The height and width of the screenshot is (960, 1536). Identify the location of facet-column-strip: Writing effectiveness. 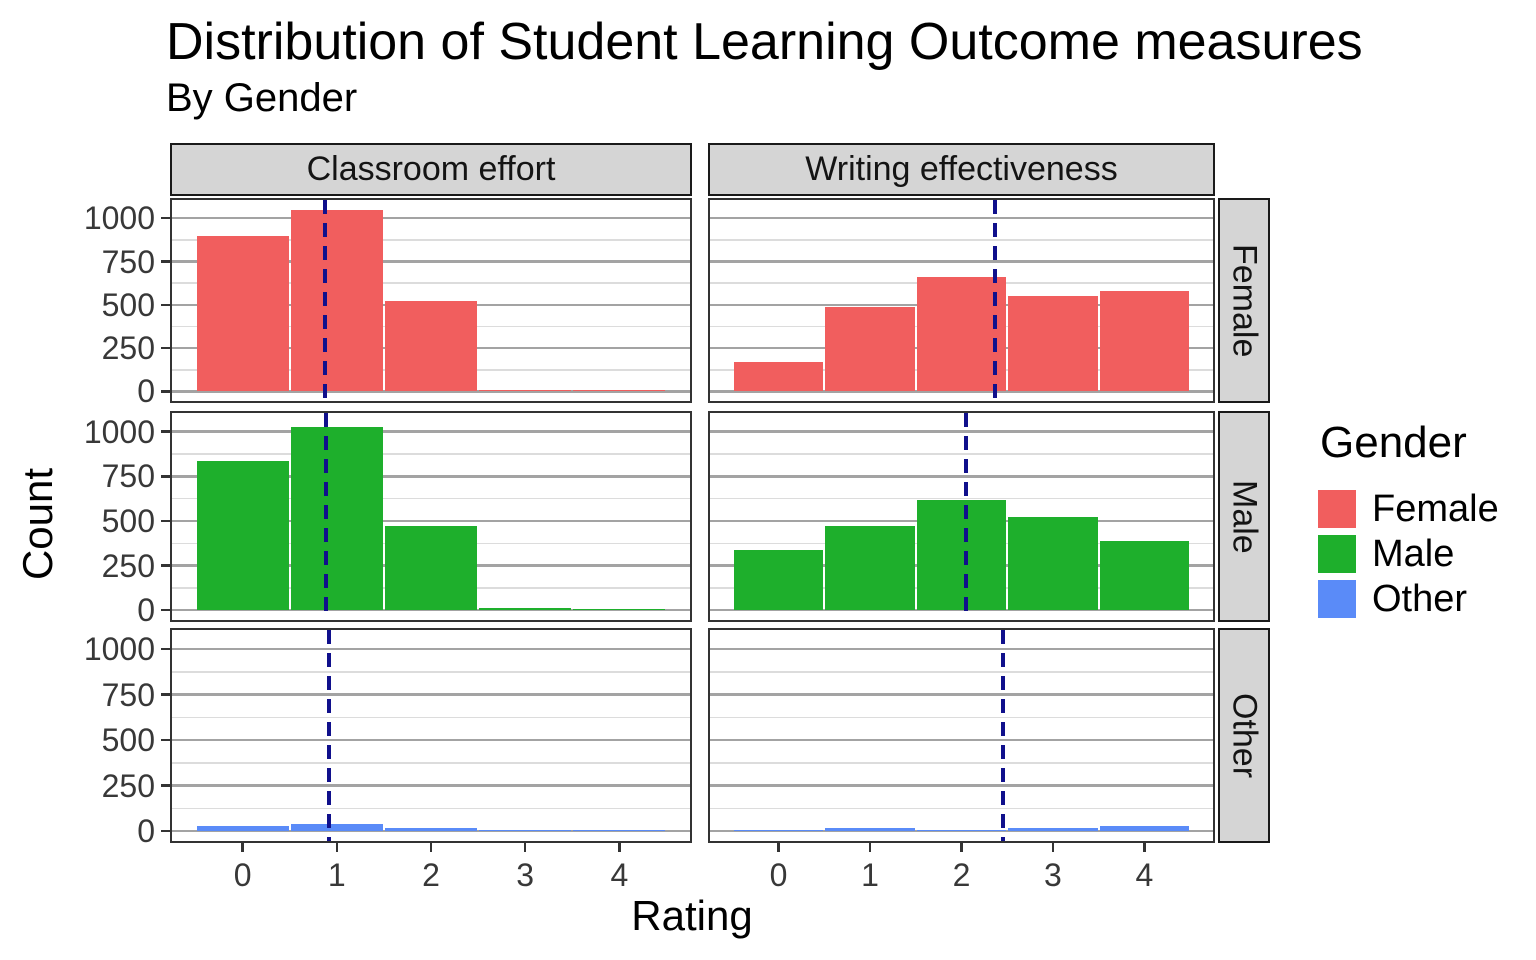
(961, 169).